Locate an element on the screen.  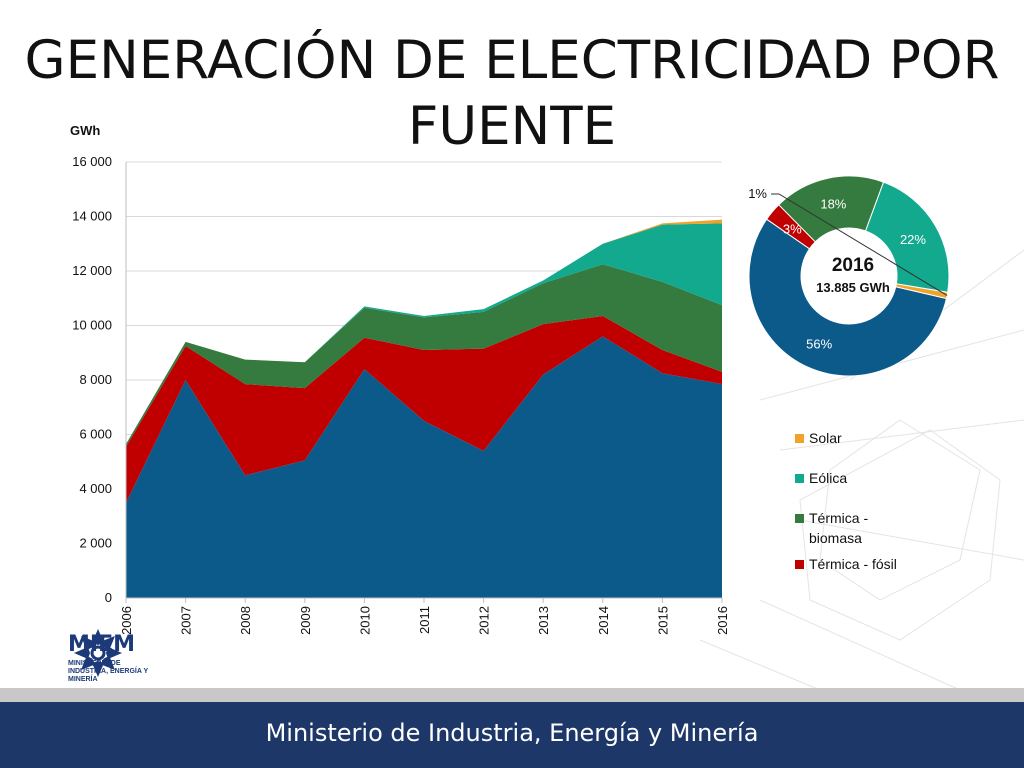
legend-item-solar: Solar is located at coordinates (870, 438).